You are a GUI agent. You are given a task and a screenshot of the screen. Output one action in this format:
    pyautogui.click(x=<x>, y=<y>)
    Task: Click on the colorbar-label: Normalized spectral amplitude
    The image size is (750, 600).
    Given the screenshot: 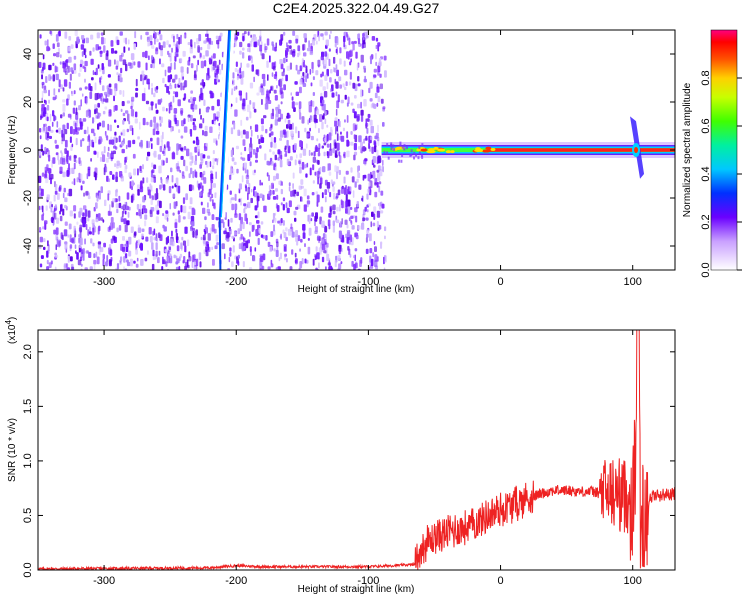 What is the action you would take?
    pyautogui.click(x=687, y=149)
    